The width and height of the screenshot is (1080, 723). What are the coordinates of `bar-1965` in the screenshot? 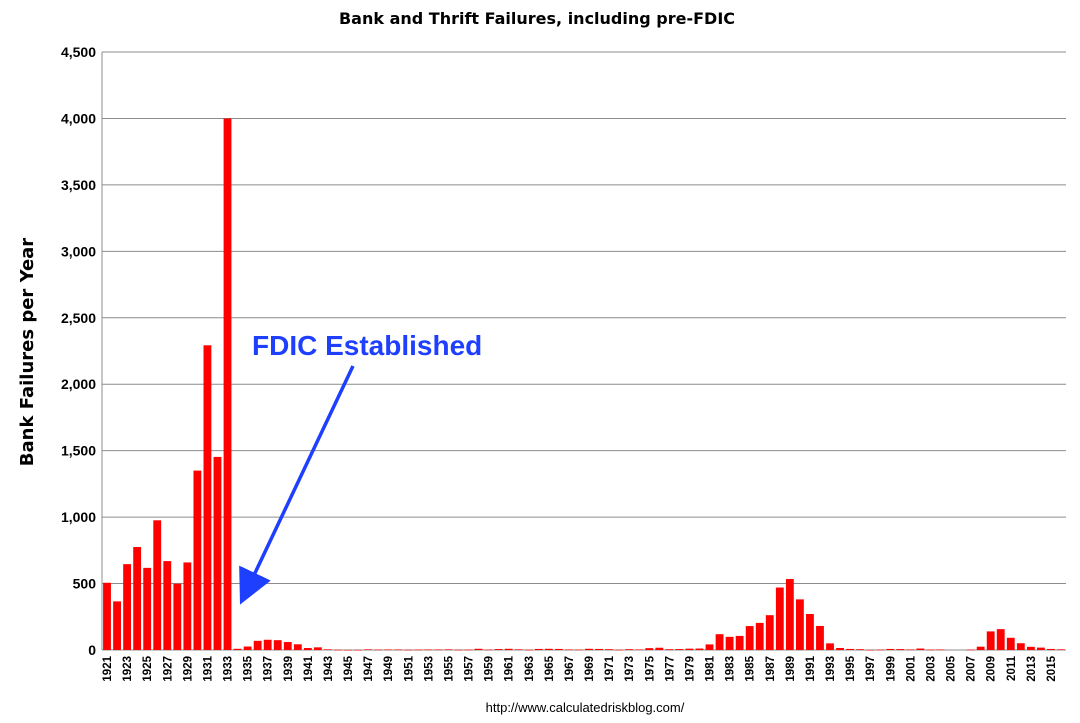 It's located at (548, 649).